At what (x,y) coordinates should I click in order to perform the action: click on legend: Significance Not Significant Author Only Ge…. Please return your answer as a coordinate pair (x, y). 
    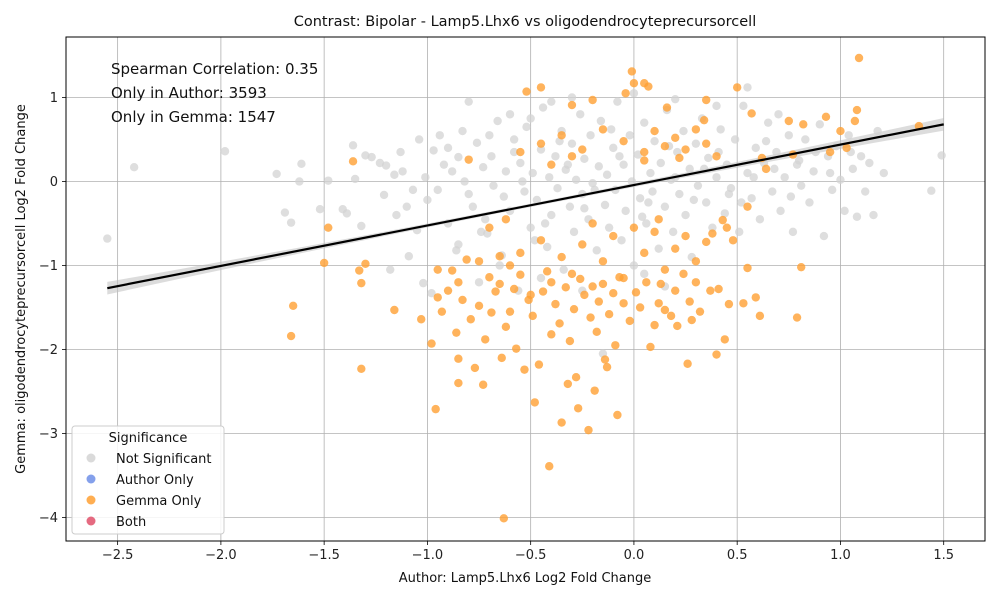
    Looking at the image, I should click on (148, 480).